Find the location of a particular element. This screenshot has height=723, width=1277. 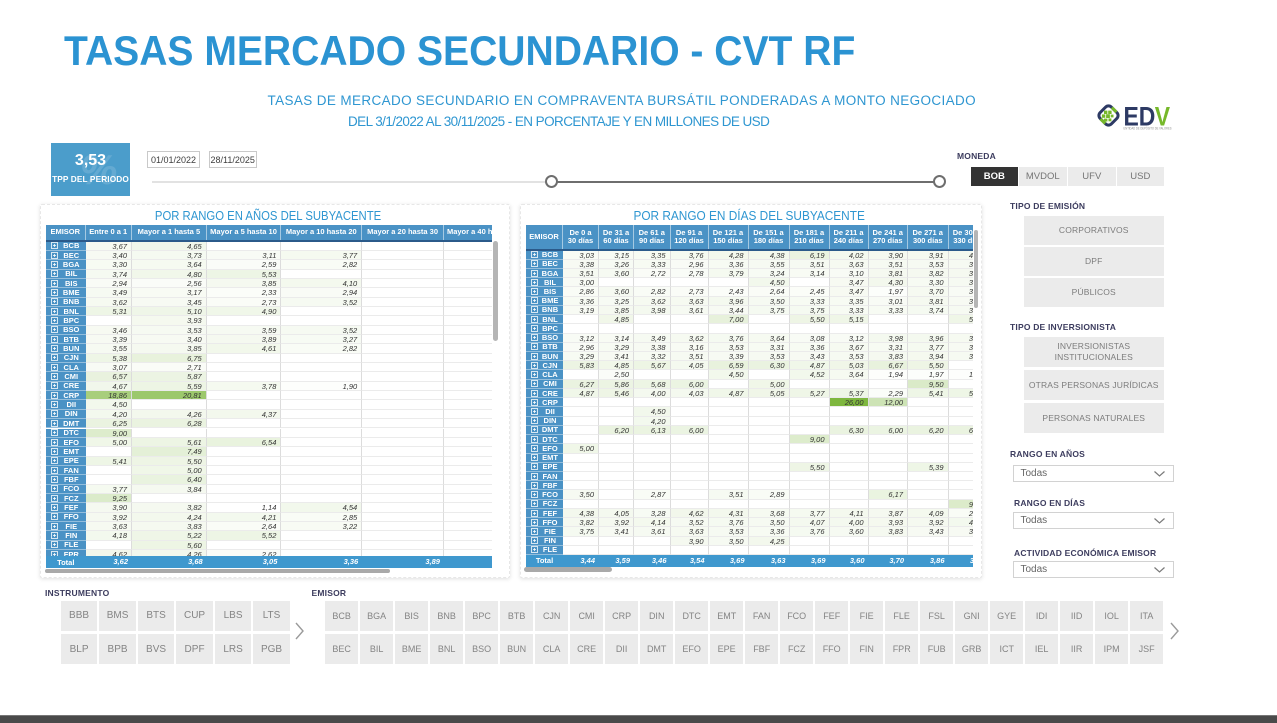

svg-text: ED is located at coordinates (1140, 117).